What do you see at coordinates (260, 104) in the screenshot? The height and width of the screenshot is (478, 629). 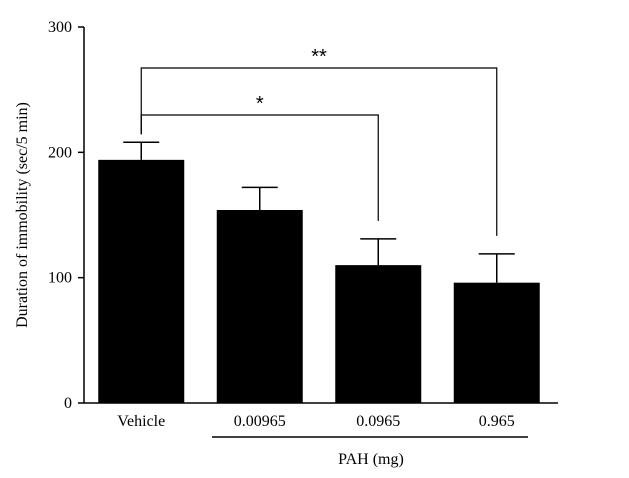 I see `significance-label: *` at bounding box center [260, 104].